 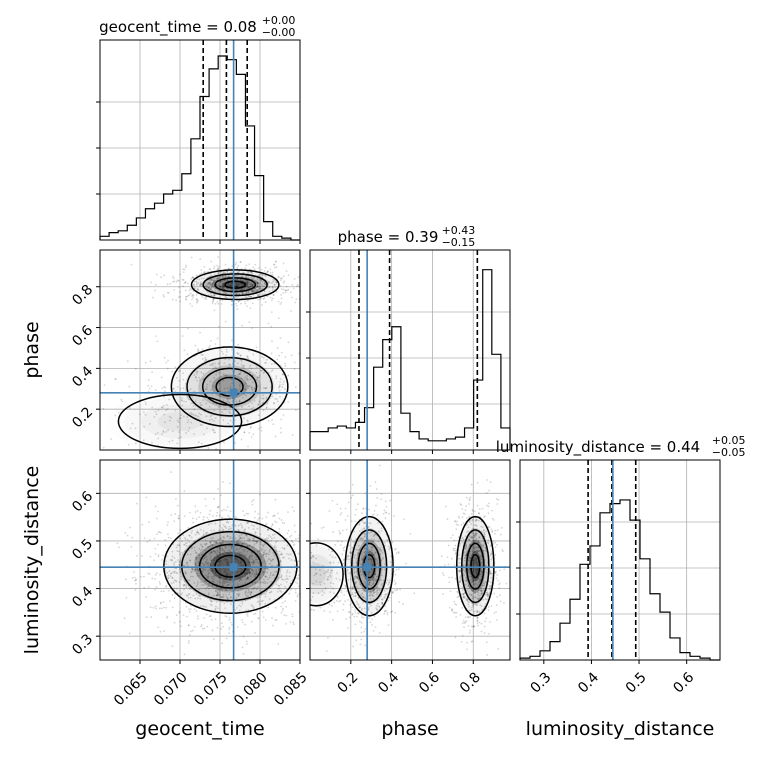 What do you see at coordinates (32, 560) in the screenshot?
I see `y-axis-label-luminosity-distance: luminosity_distance` at bounding box center [32, 560].